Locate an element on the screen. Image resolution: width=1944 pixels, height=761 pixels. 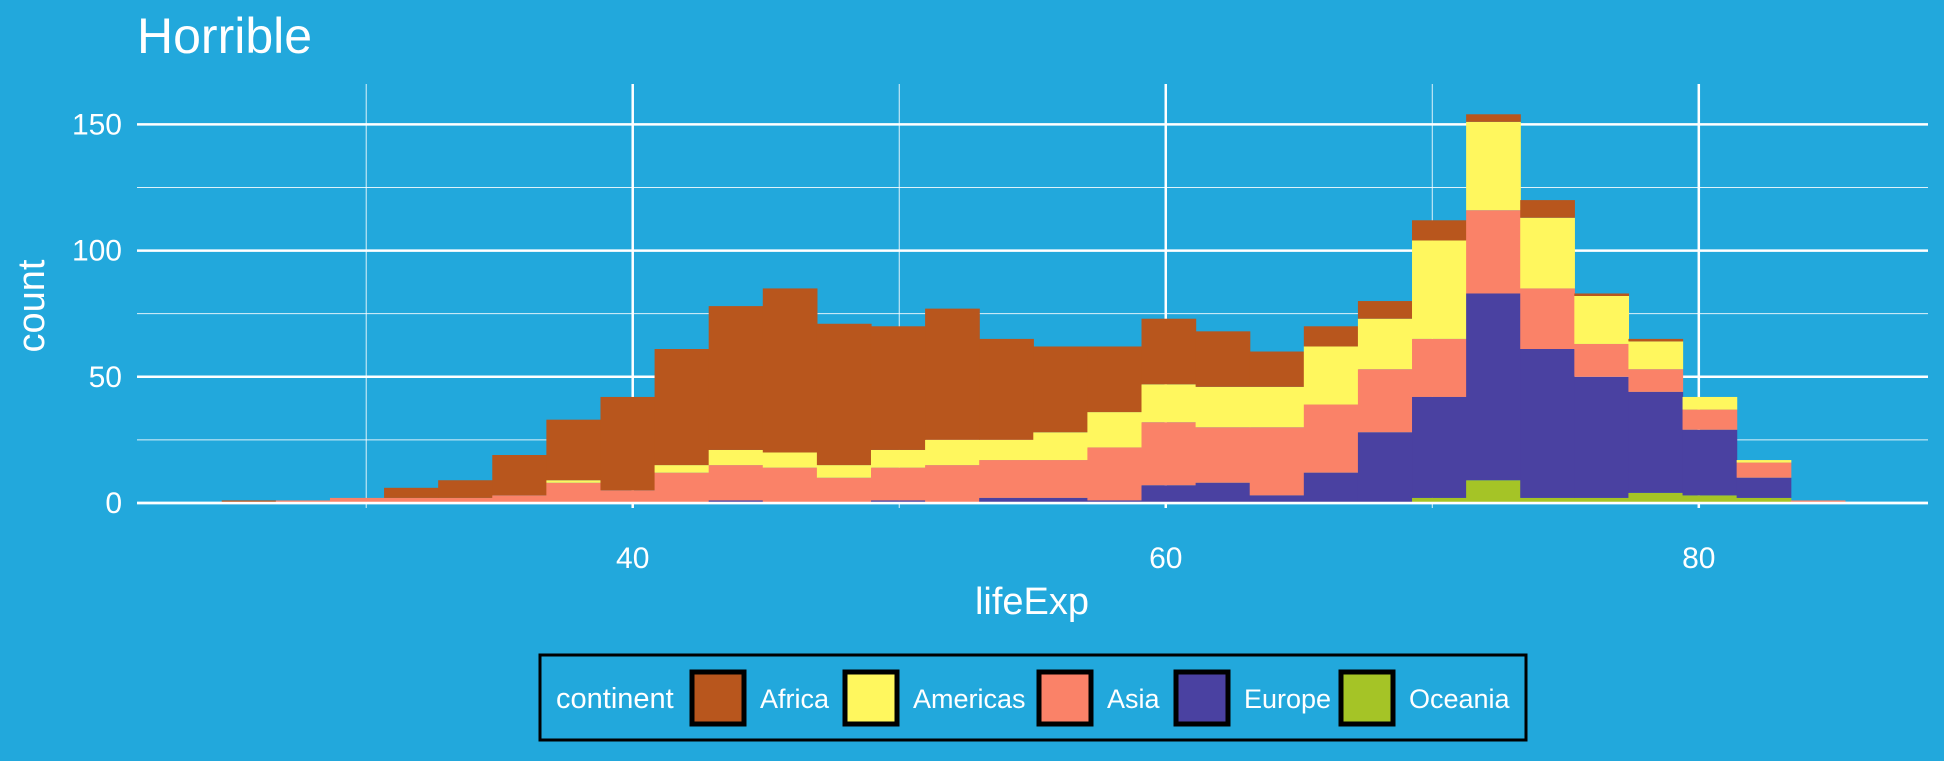
legend-label-oceania: Oceania is located at coordinates (1460, 699).